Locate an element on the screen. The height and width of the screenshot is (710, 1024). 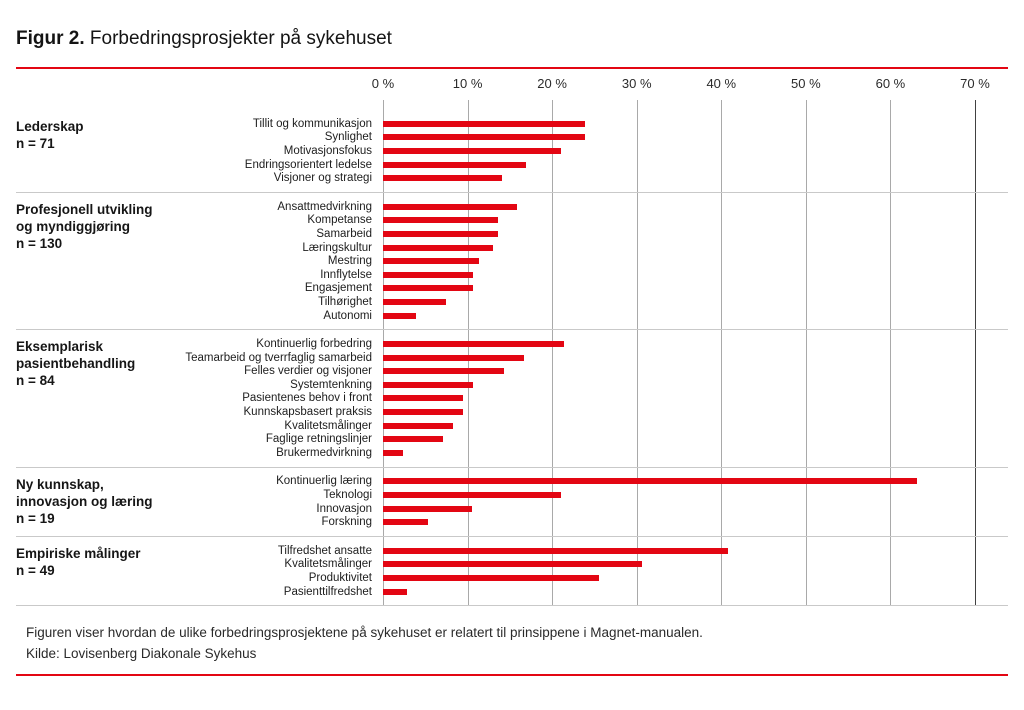
axis-tick-label: 10 % is located at coordinates (467, 83).